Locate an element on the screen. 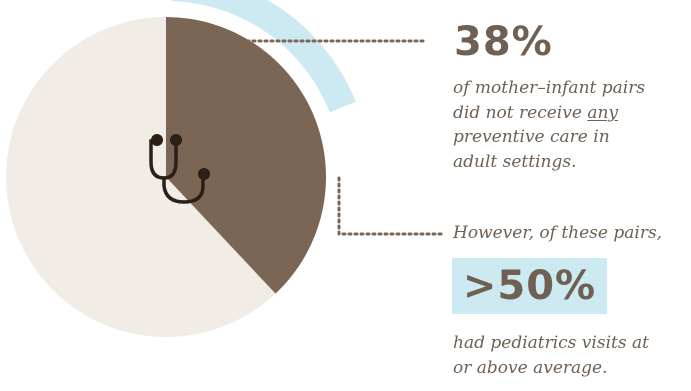  stethoscope-icon is located at coordinates (179, 169).